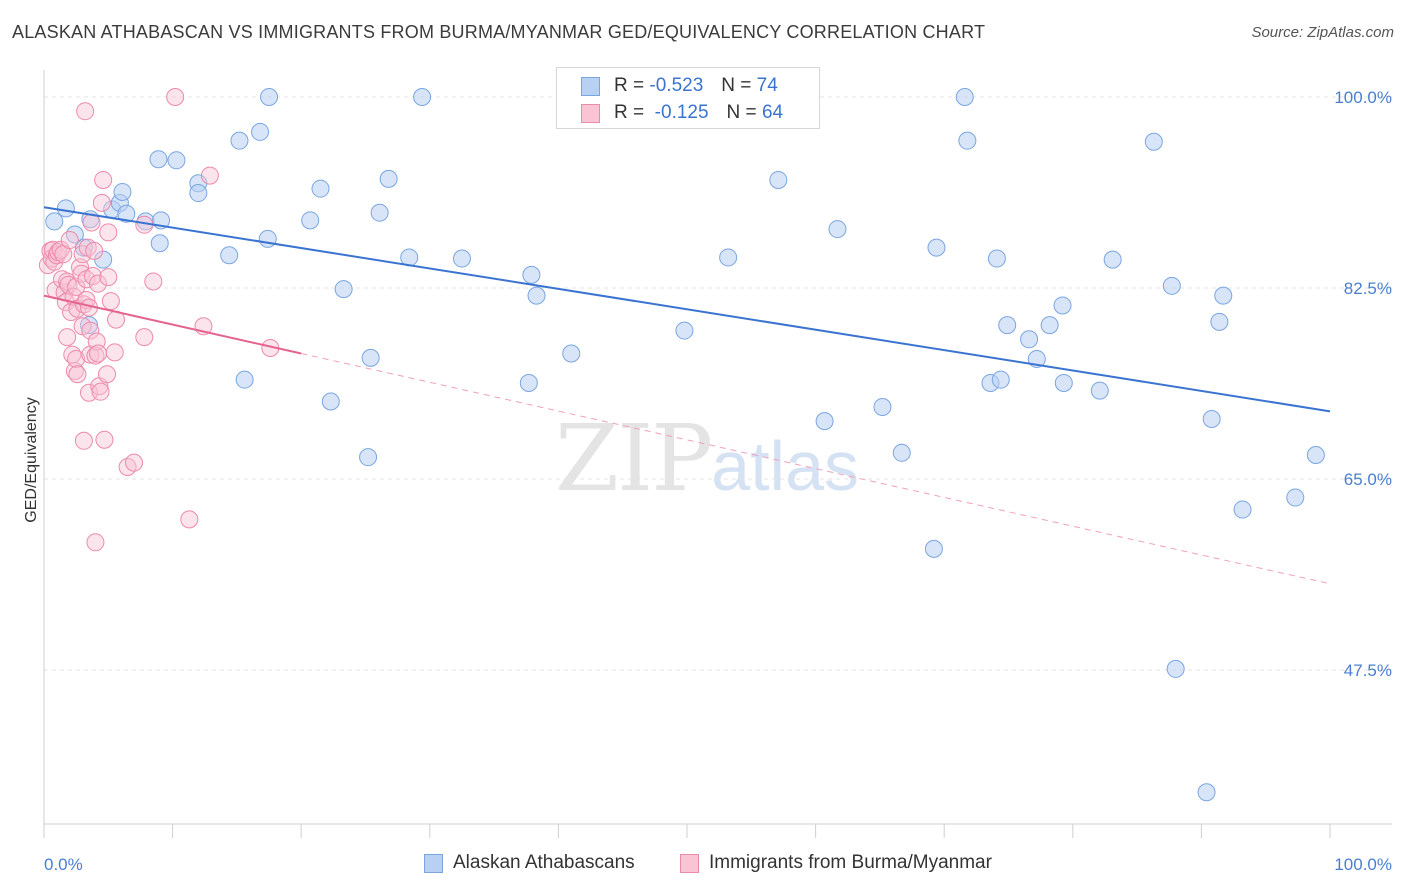 Image resolution: width=1406 pixels, height=892 pixels. I want to click on stats-legend: R = -0.523 N = 74 R = -0.125 N = 64, so click(688, 98).